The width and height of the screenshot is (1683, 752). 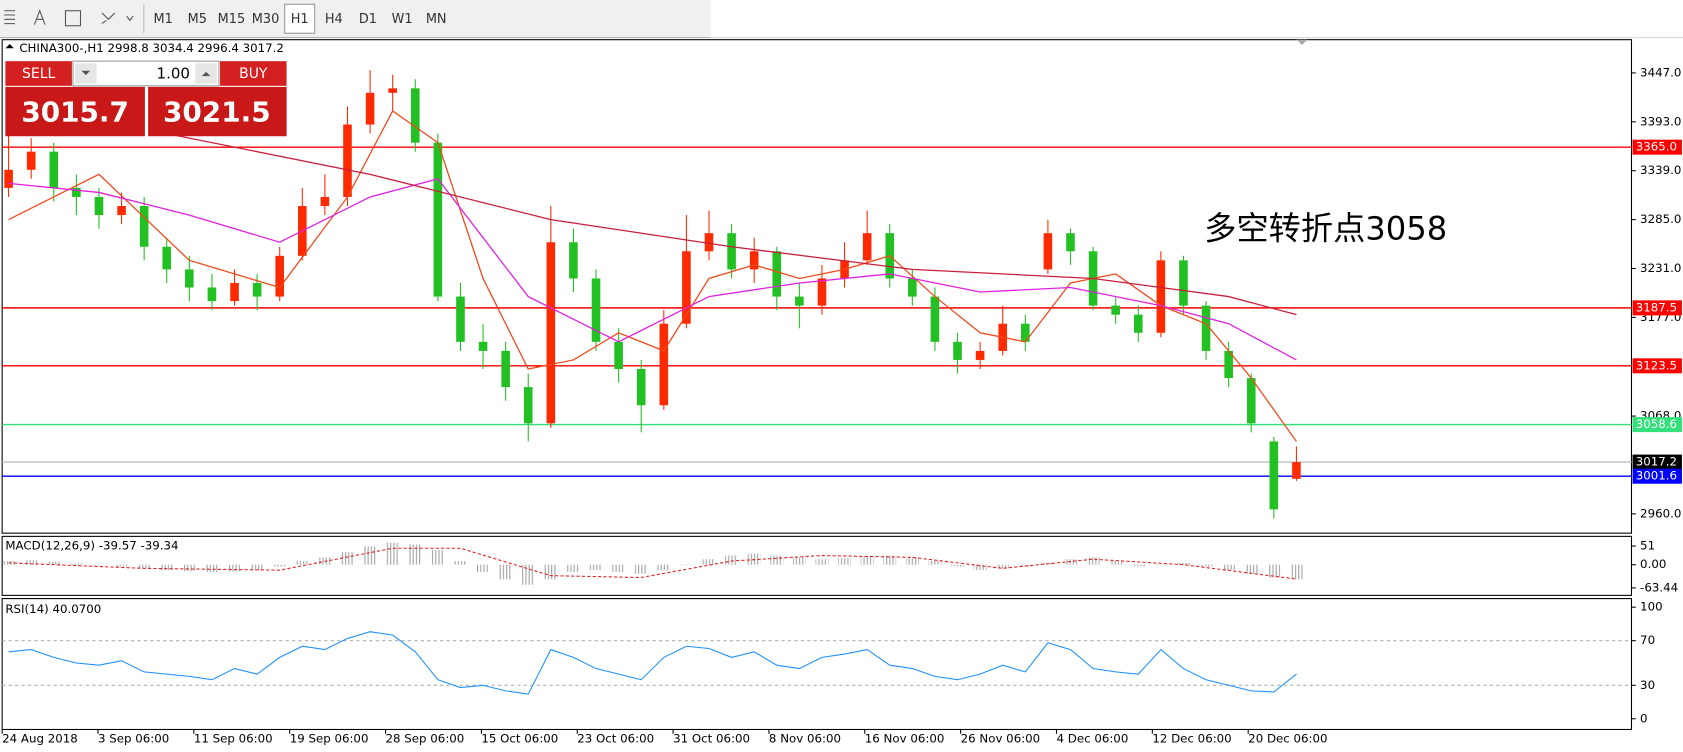 I want to click on rsi-y-tick-label: 100, so click(x=1651, y=607).